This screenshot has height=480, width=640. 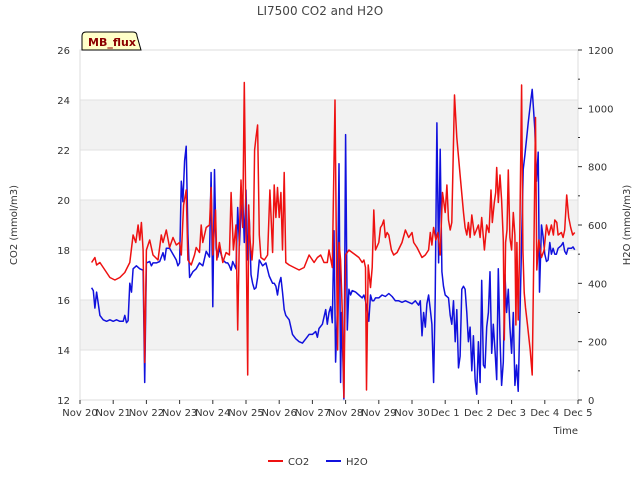 I want to click on x-tick-label-10: Nov 30, so click(x=411, y=413).